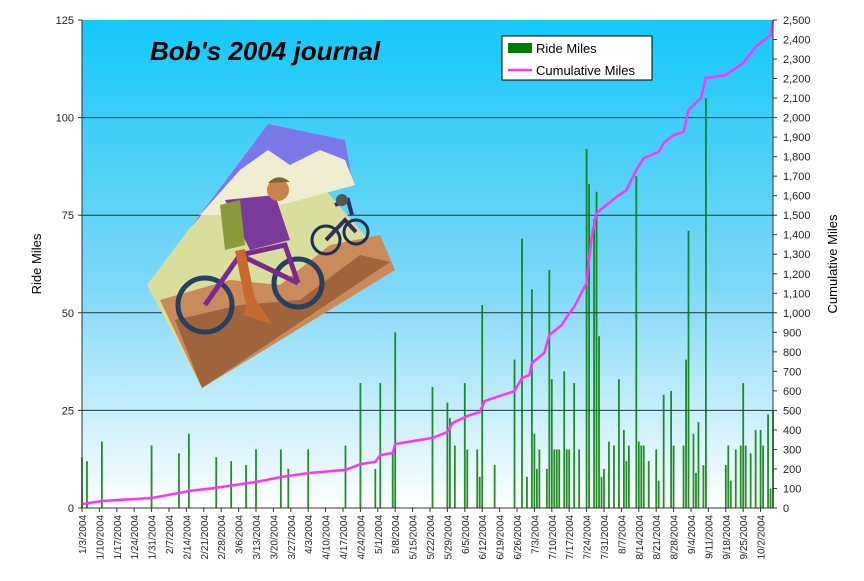 This screenshot has width=864, height=581. Describe the element at coordinates (797, 99) in the screenshot. I see `y2-tick-label: 2,100` at that location.